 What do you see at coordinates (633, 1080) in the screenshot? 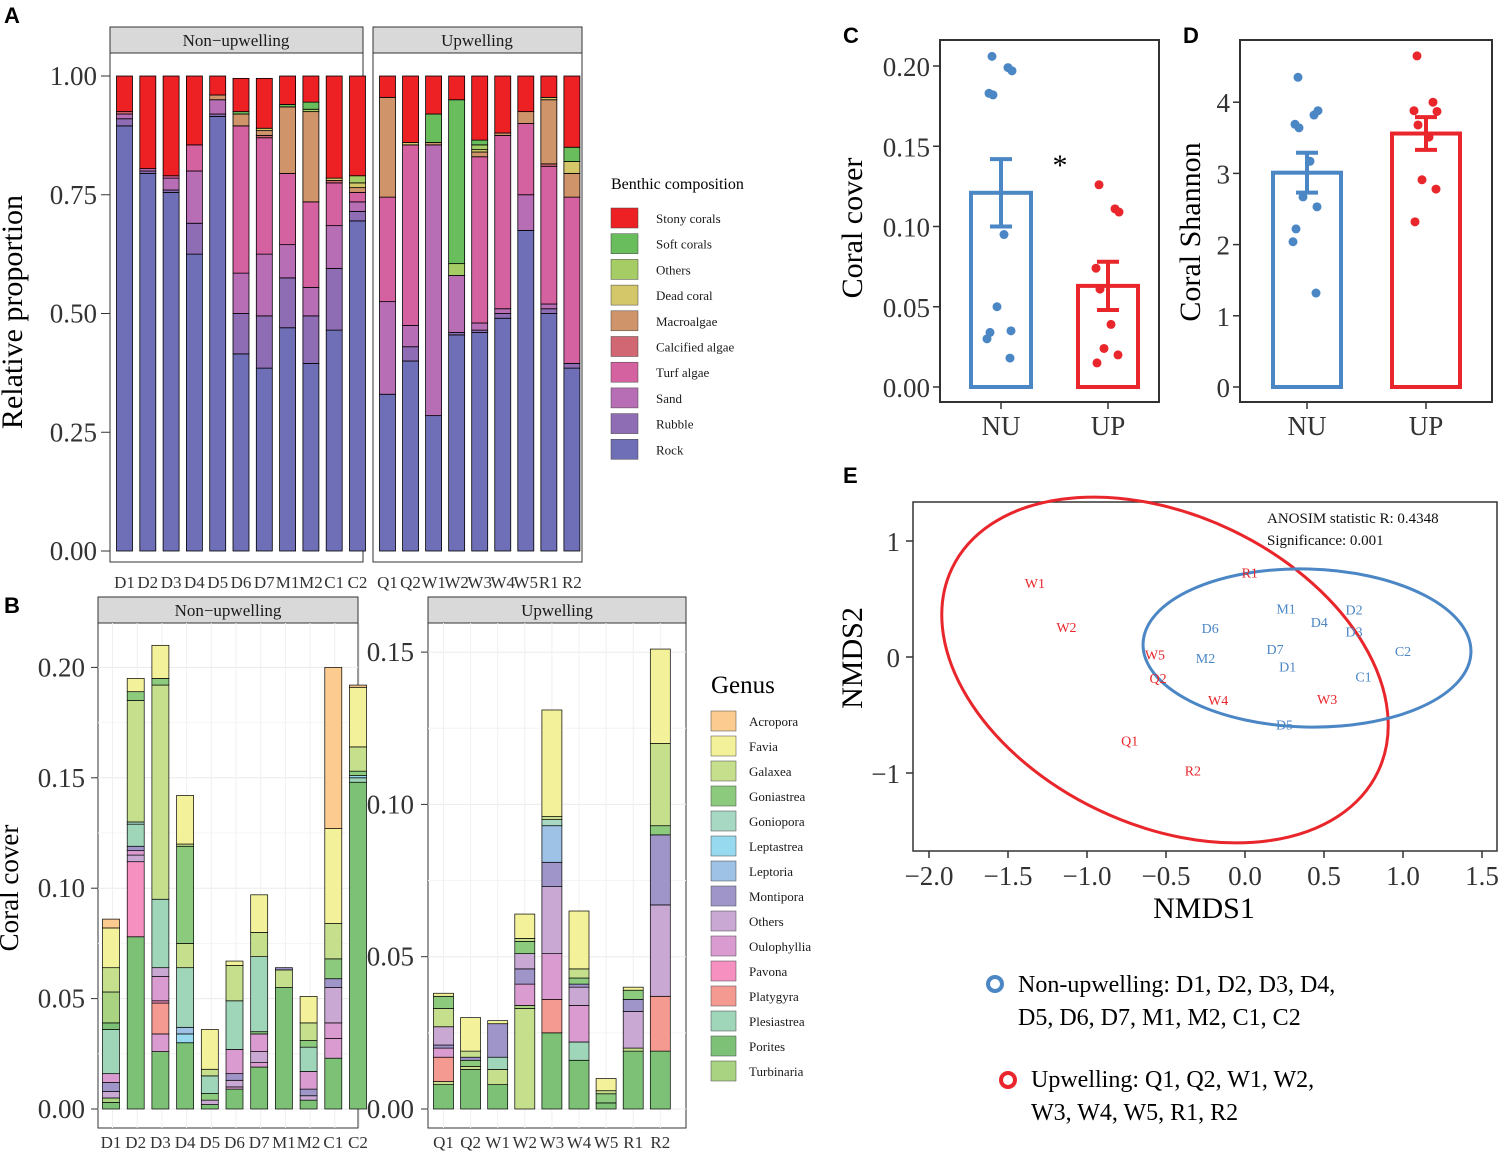
I see `bar-R1-porites` at bounding box center [633, 1080].